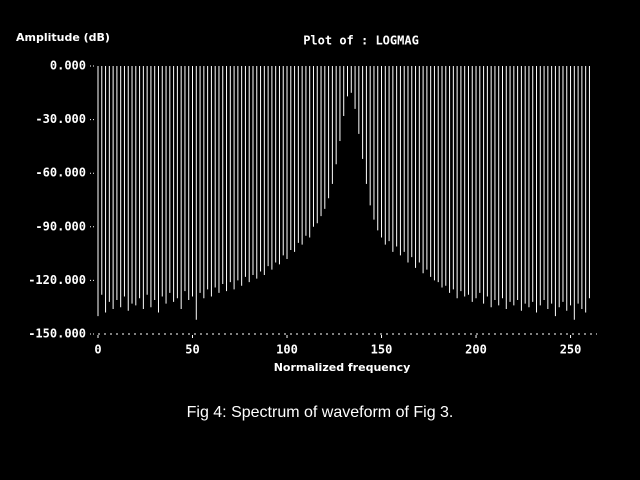 This screenshot has height=480, width=640. I want to click on y-tick-label: -150.000, so click(57, 334).